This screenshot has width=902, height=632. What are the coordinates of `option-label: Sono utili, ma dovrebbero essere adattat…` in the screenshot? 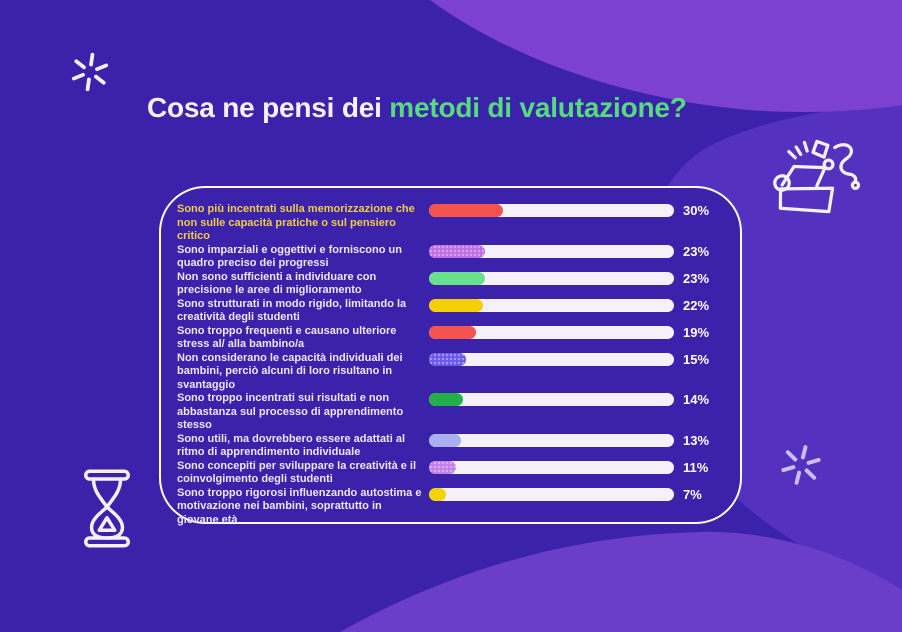 It's located at (291, 445).